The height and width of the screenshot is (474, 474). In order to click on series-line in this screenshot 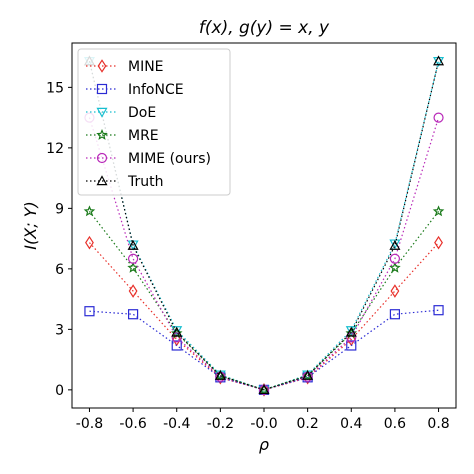, I will do `click(264, 350)`.